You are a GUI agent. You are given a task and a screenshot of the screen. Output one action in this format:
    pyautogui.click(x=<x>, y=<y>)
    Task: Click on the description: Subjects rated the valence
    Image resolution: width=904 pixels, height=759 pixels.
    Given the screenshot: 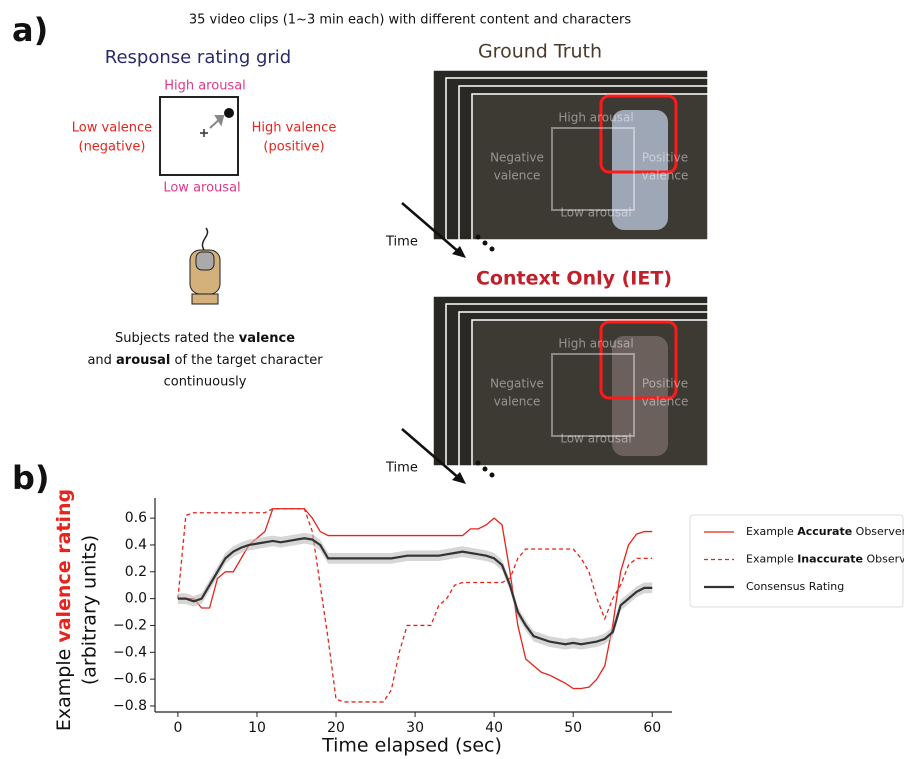 What is the action you would take?
    pyautogui.click(x=205, y=338)
    